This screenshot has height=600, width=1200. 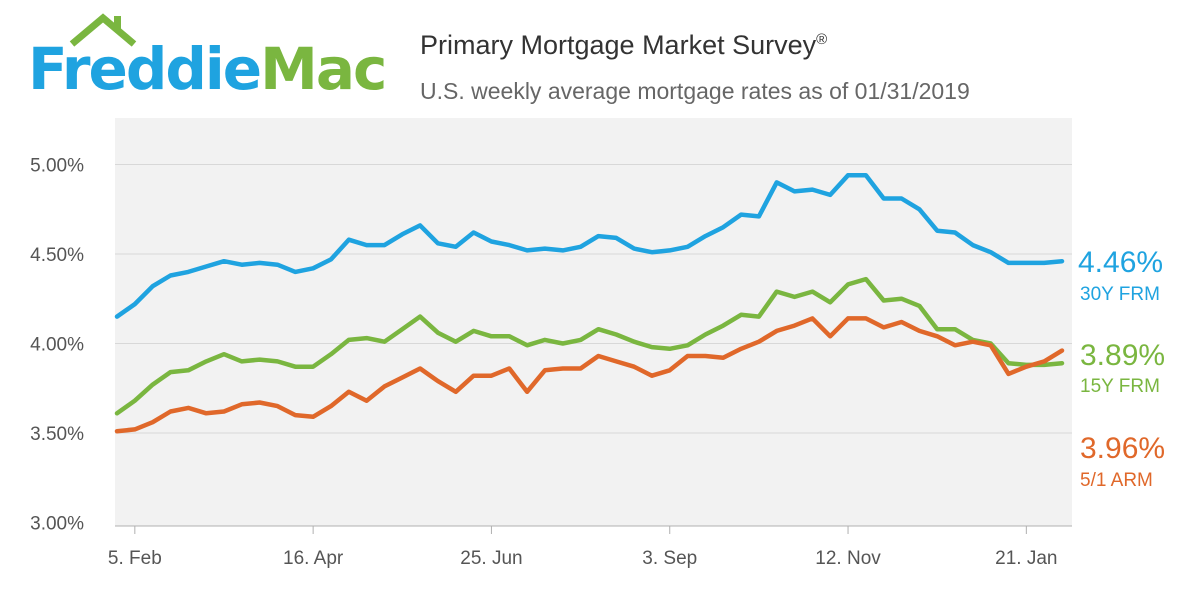 I want to click on chart-title: Primary Mortgage Market Survey®, so click(x=623, y=45).